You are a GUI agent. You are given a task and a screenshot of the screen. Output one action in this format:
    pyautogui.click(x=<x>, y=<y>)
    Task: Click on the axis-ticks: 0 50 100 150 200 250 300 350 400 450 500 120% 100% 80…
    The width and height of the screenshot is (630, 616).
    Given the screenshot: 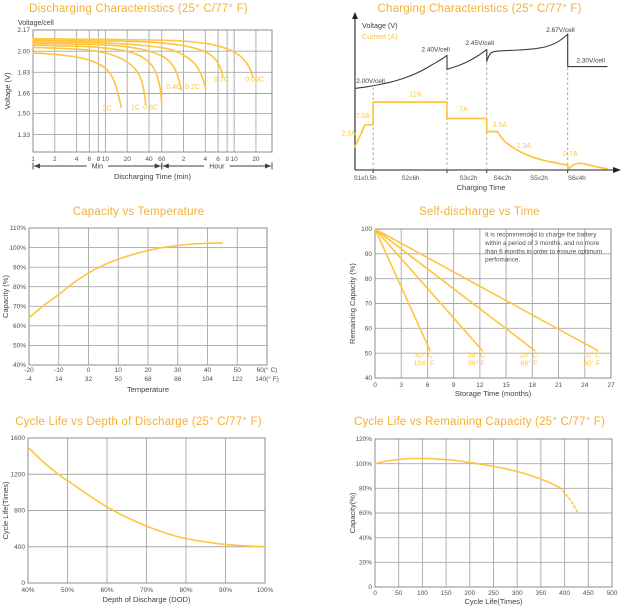 What is the action you would take?
    pyautogui.click(x=486, y=516)
    